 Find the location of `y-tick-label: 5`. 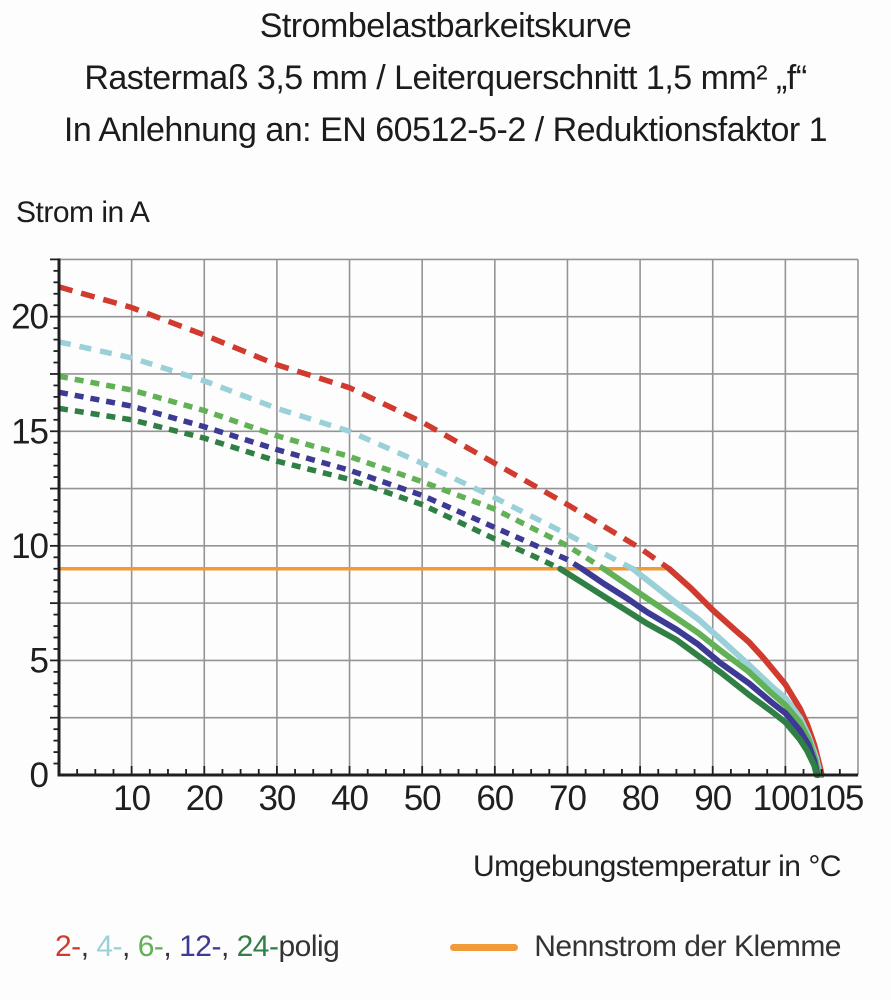

y-tick-label: 5 is located at coordinates (39, 660).